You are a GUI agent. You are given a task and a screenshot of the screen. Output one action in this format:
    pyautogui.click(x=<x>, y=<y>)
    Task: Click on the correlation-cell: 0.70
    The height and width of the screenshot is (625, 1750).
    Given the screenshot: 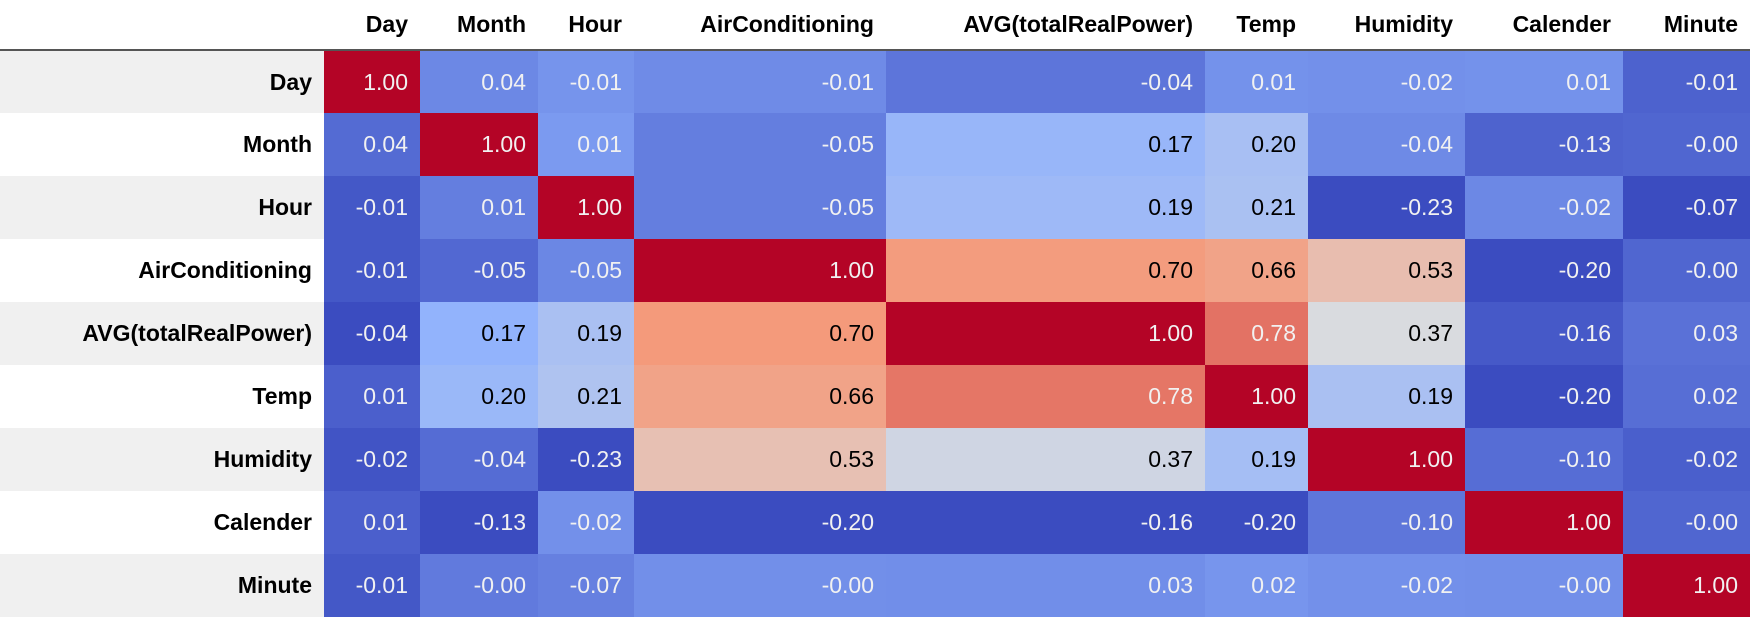 What is the action you would take?
    pyautogui.click(x=760, y=333)
    